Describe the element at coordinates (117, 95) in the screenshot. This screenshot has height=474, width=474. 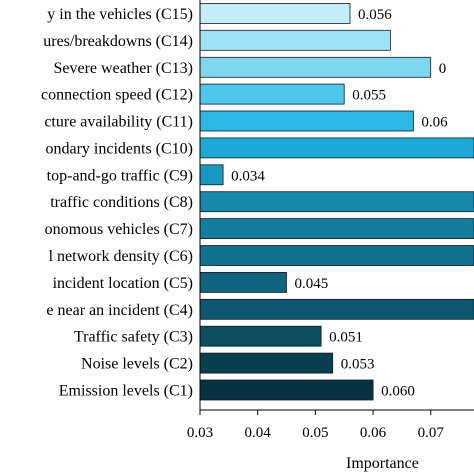
I see `category-label: connection speed (C12)` at that location.